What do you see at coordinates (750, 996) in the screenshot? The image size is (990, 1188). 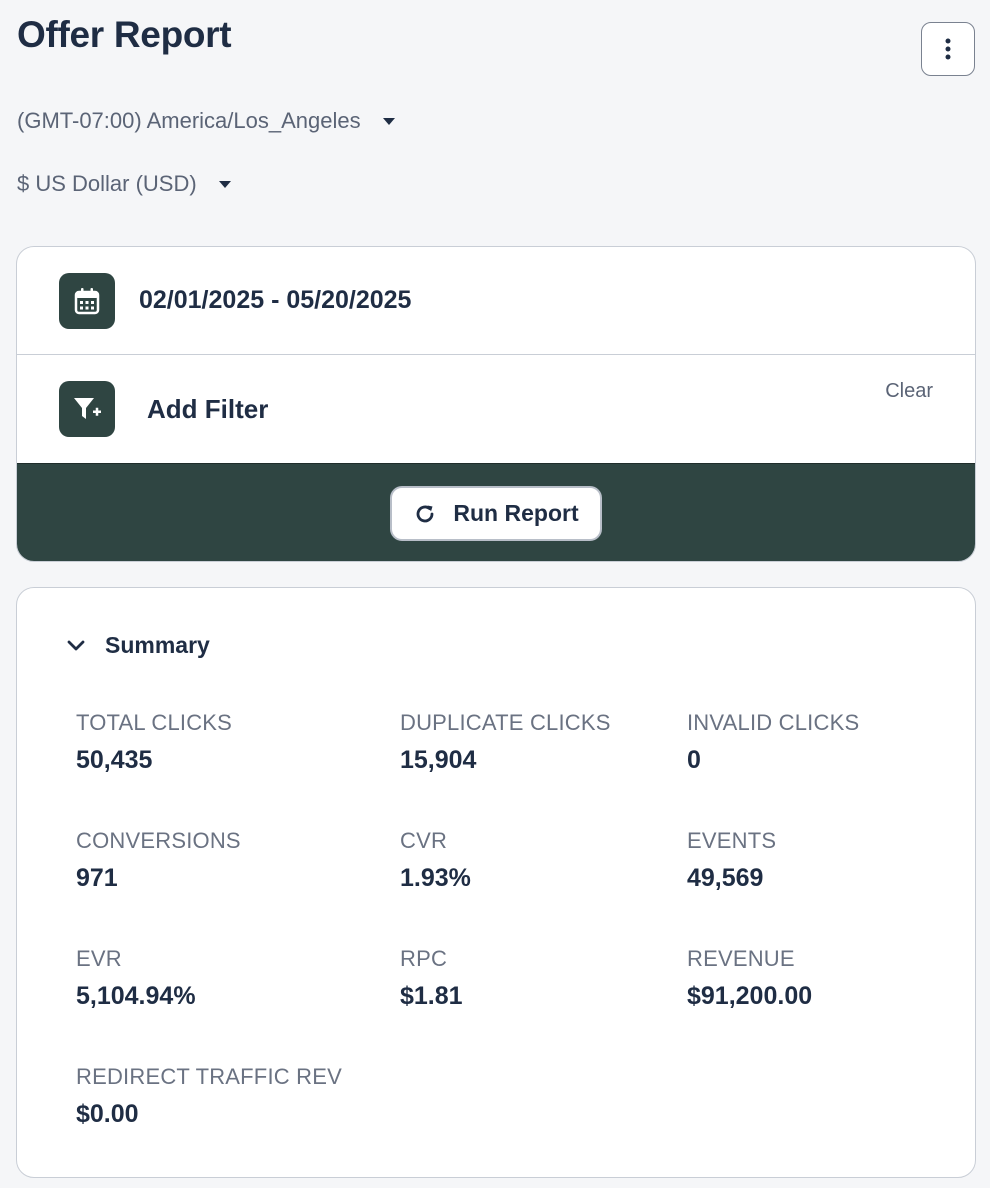 I see `metric-value: $91,200.00` at bounding box center [750, 996].